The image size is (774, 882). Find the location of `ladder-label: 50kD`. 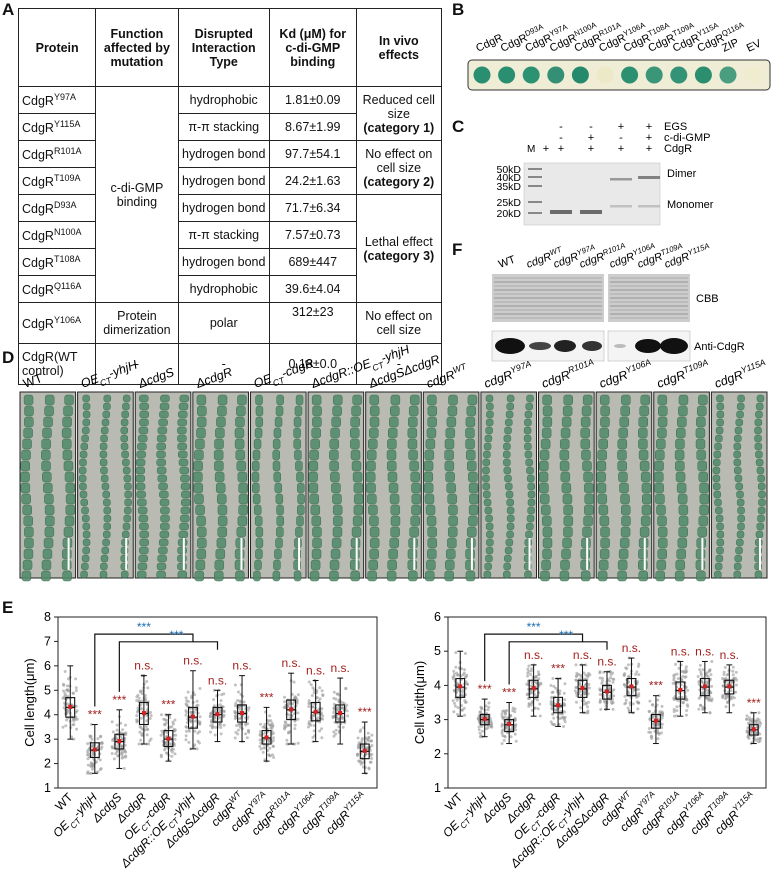

ladder-label: 50kD is located at coordinates (508, 170).